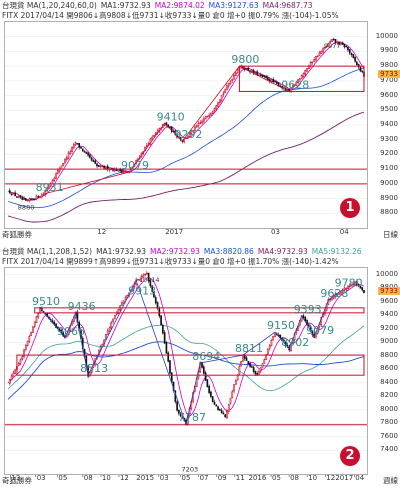 This screenshot has width=400, height=487. Describe the element at coordinates (312, 478) in the screenshot. I see `date-tick: '10` at that location.